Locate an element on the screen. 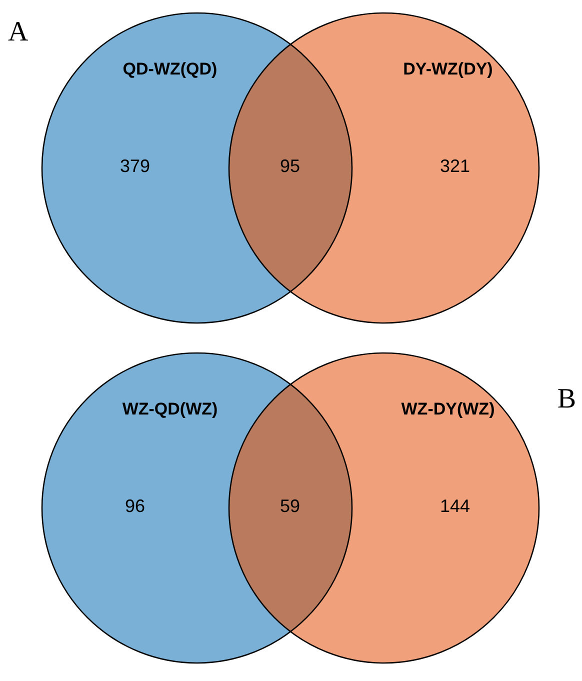  data-label: 96 is located at coordinates (135, 506).